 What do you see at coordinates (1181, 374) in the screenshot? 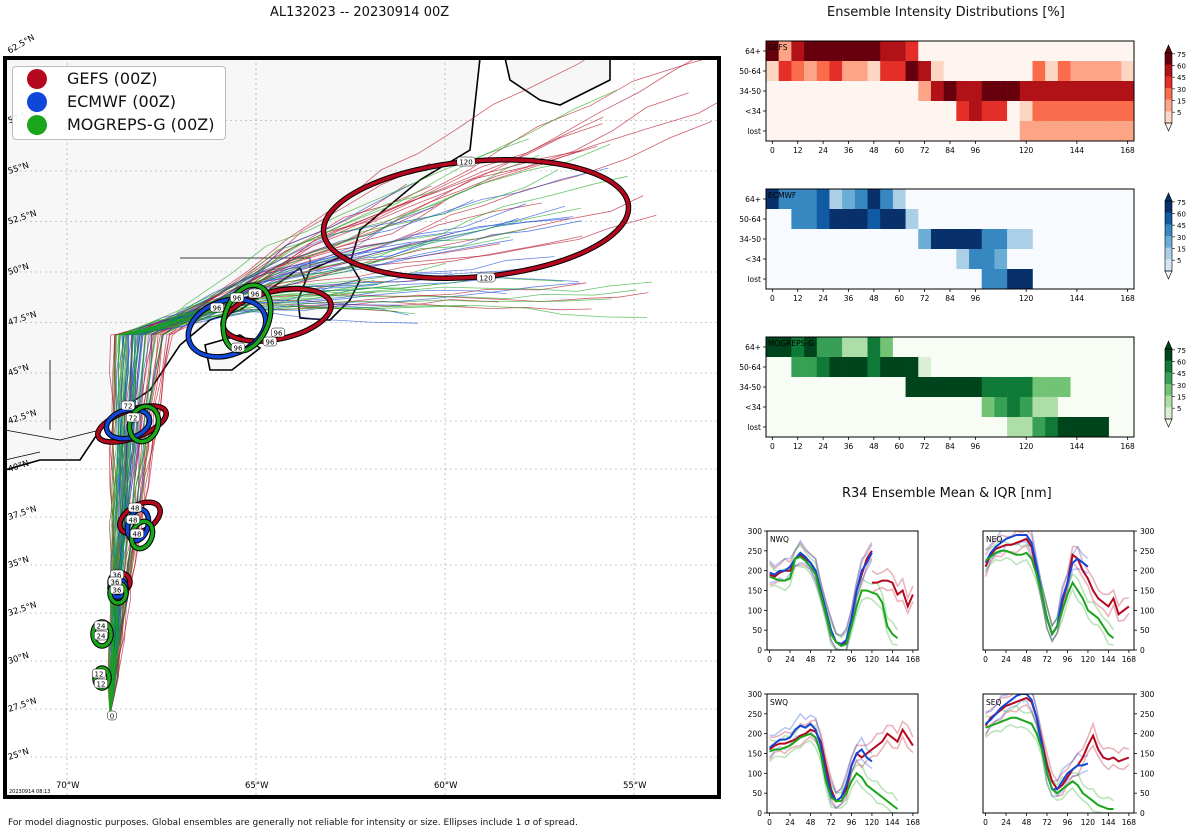
I see `colorbar-tick-label: 45` at bounding box center [1181, 374].